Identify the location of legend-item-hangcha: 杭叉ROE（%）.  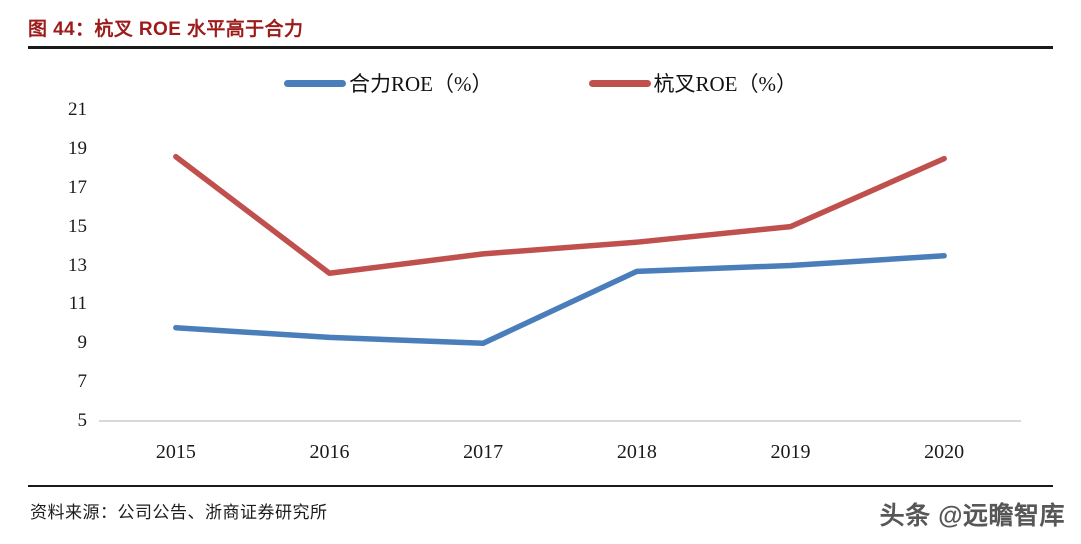
(693, 83).